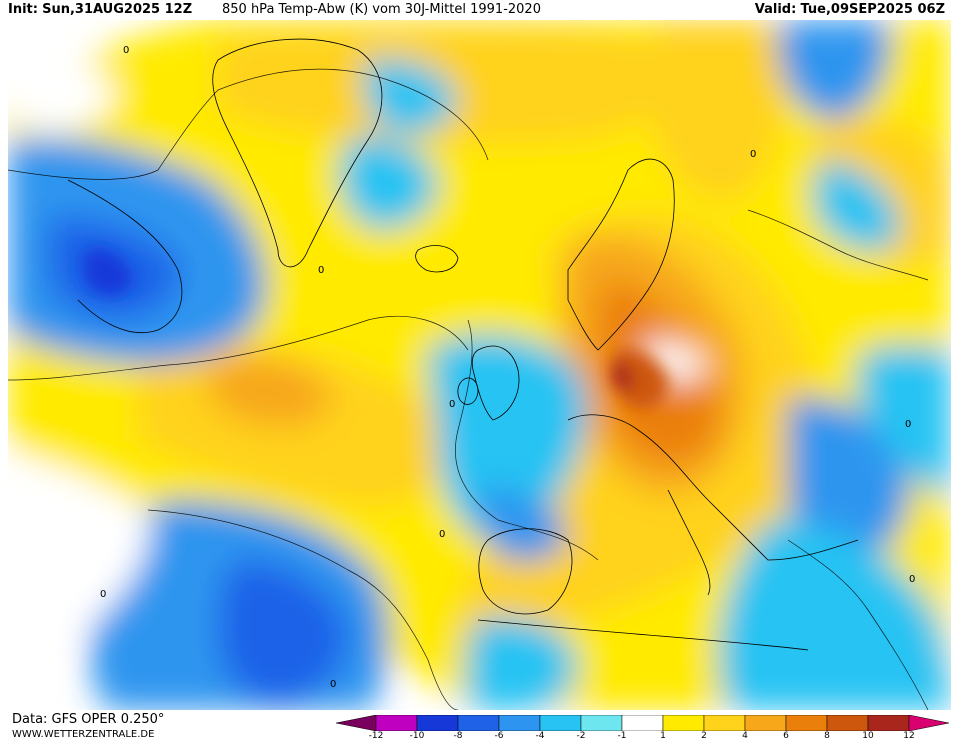  Describe the element at coordinates (622, 375) in the screenshot. I see `warm-anomaly-hotspot-core` at that location.